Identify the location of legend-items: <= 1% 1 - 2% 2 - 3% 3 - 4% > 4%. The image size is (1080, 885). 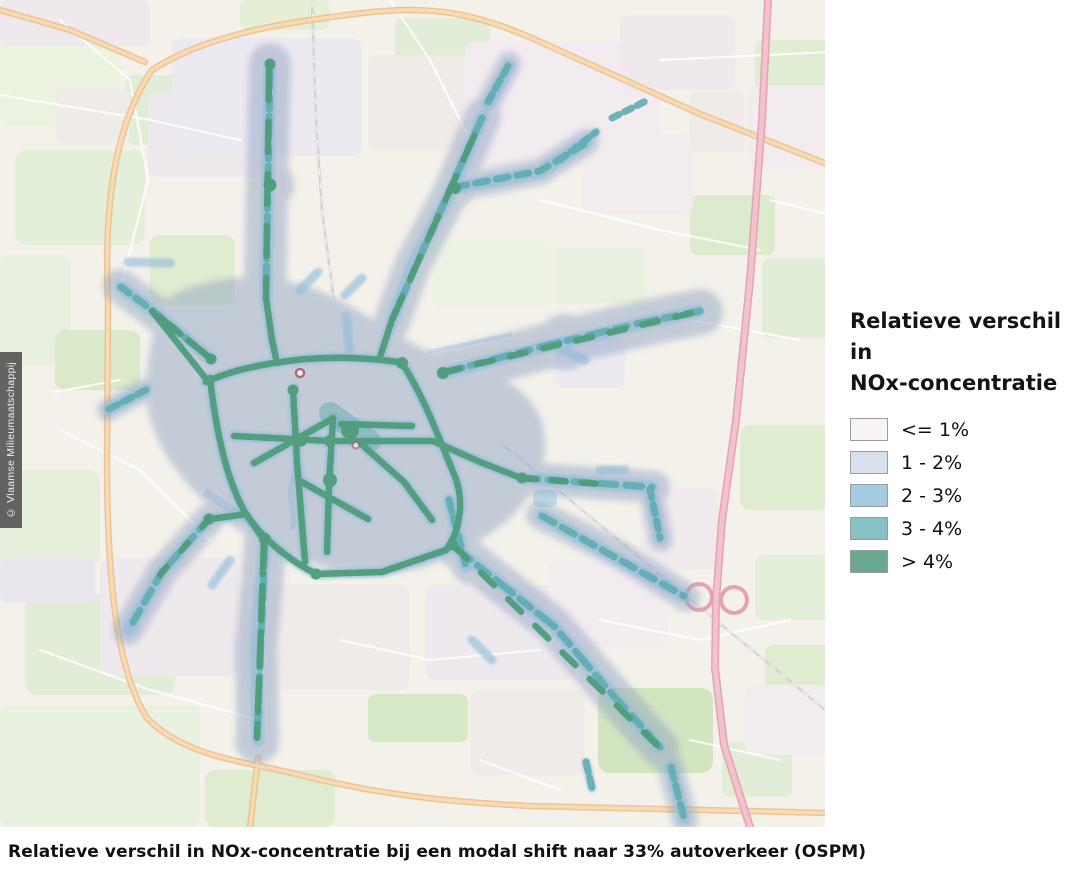
(962, 495).